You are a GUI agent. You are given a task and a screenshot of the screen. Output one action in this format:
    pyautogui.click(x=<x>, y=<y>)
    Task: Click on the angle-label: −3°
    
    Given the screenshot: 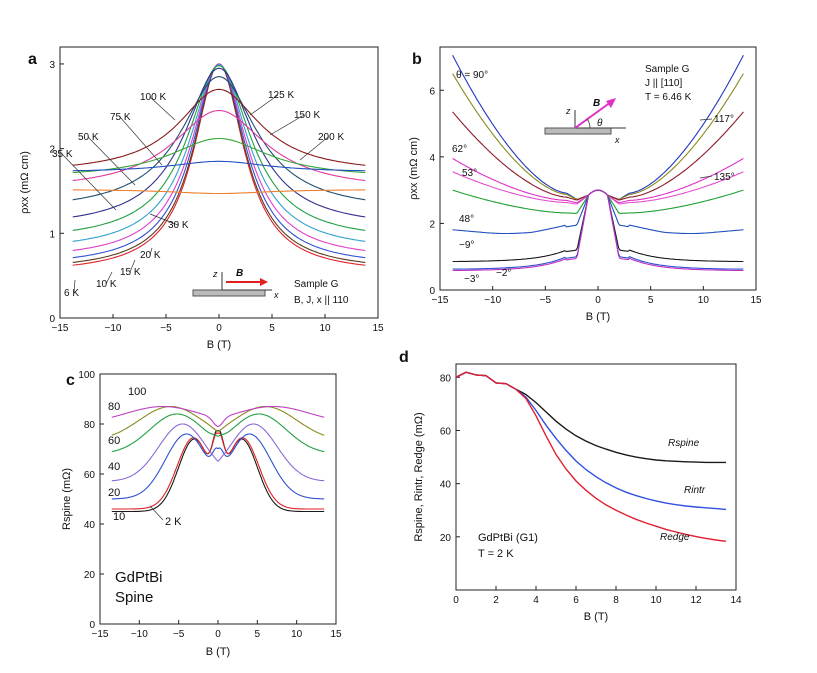 What is the action you would take?
    pyautogui.click(x=471, y=279)
    